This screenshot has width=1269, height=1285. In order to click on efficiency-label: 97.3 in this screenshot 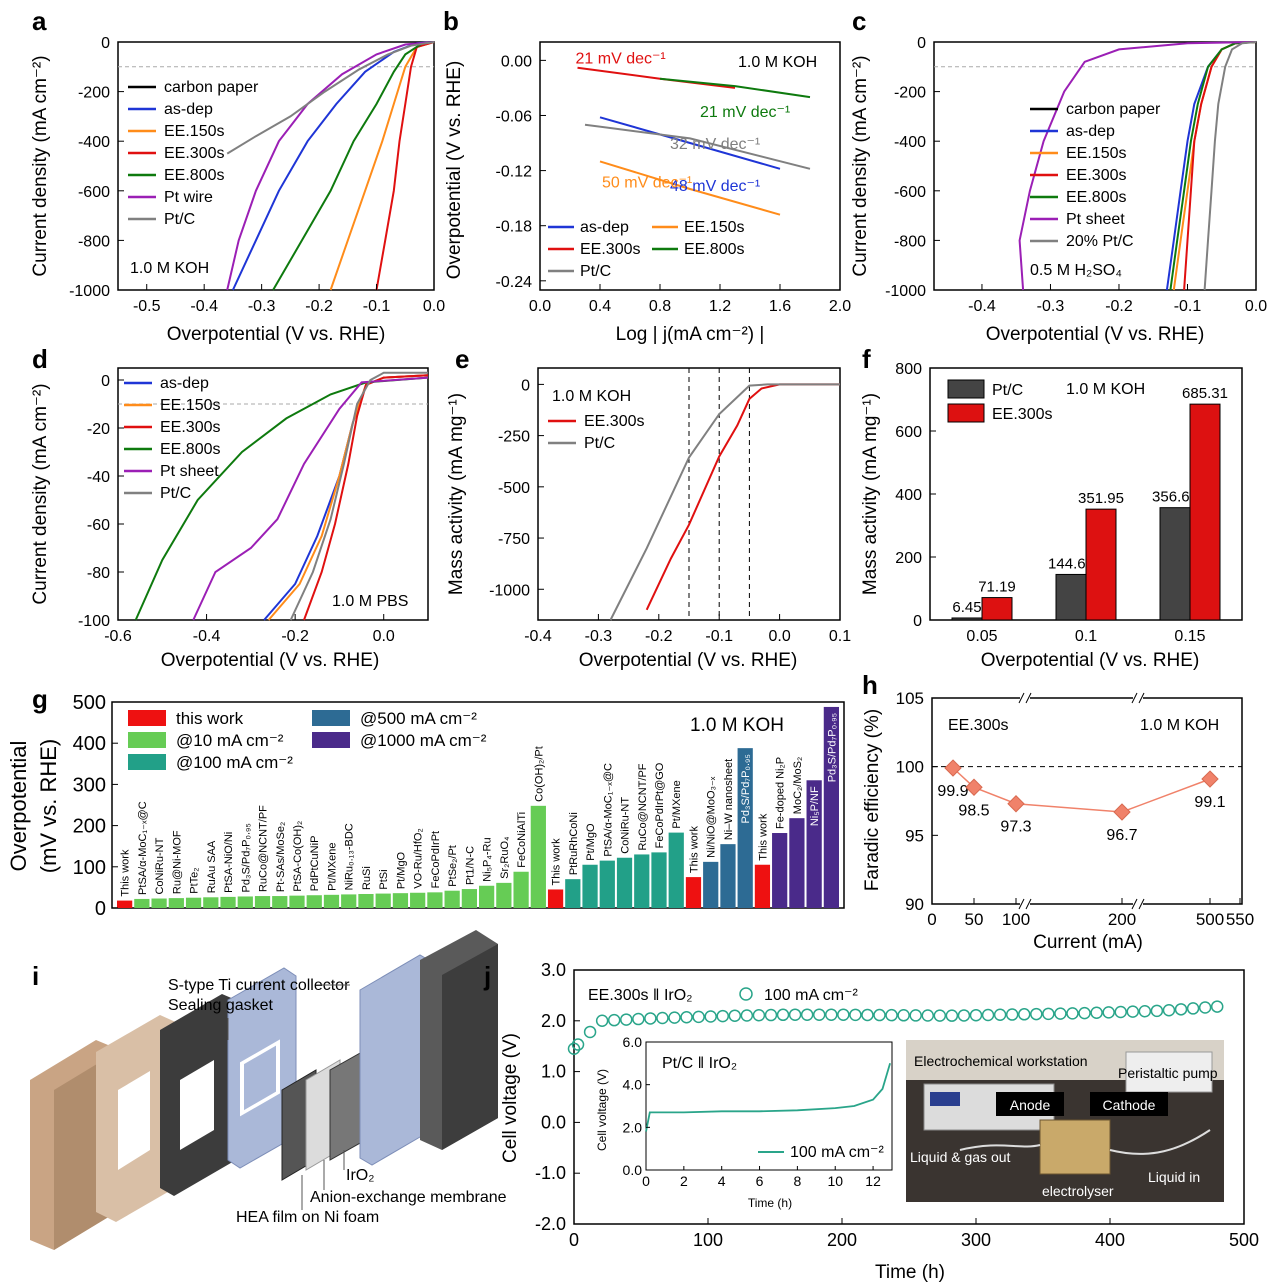, I will do `click(1015, 827)`.